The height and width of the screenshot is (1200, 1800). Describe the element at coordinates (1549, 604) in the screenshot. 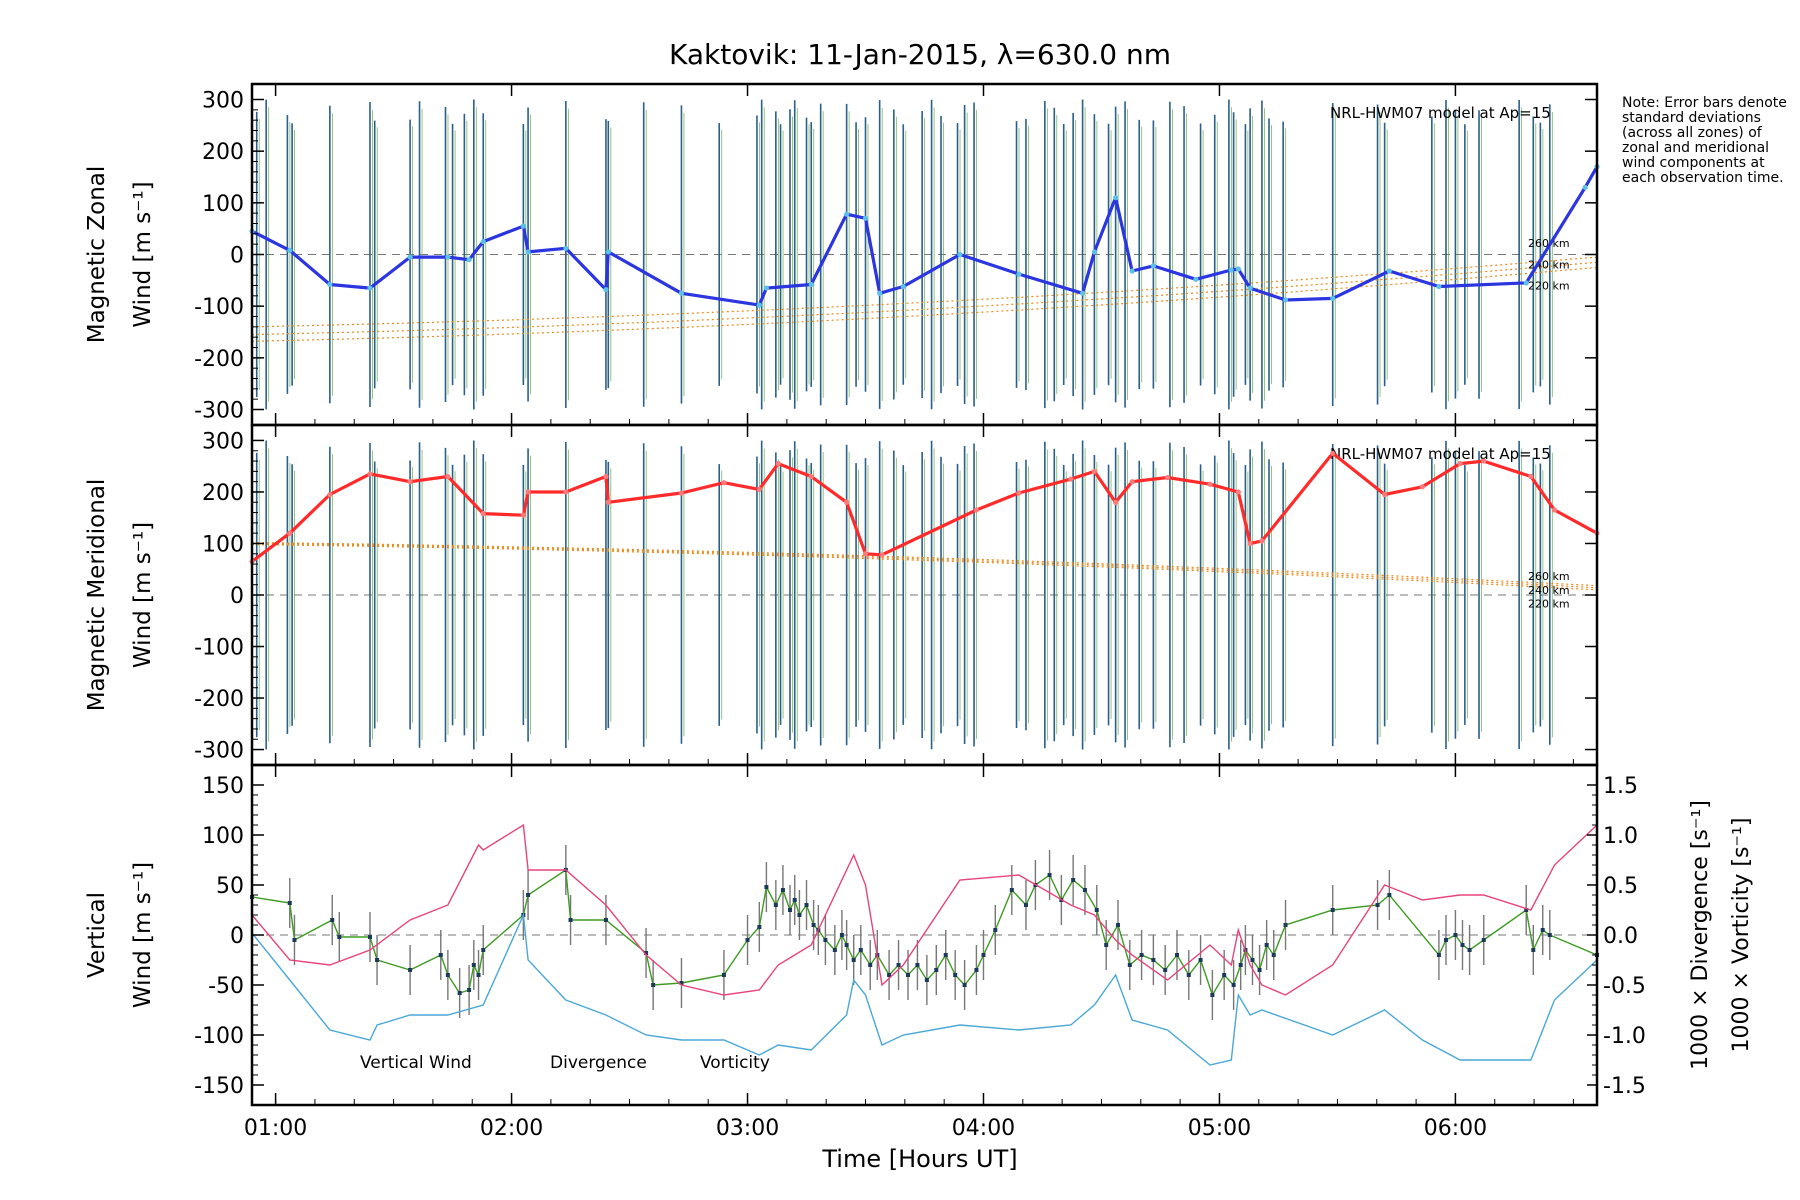

I see `model-altitude-label-meridional-2: 220 km` at that location.